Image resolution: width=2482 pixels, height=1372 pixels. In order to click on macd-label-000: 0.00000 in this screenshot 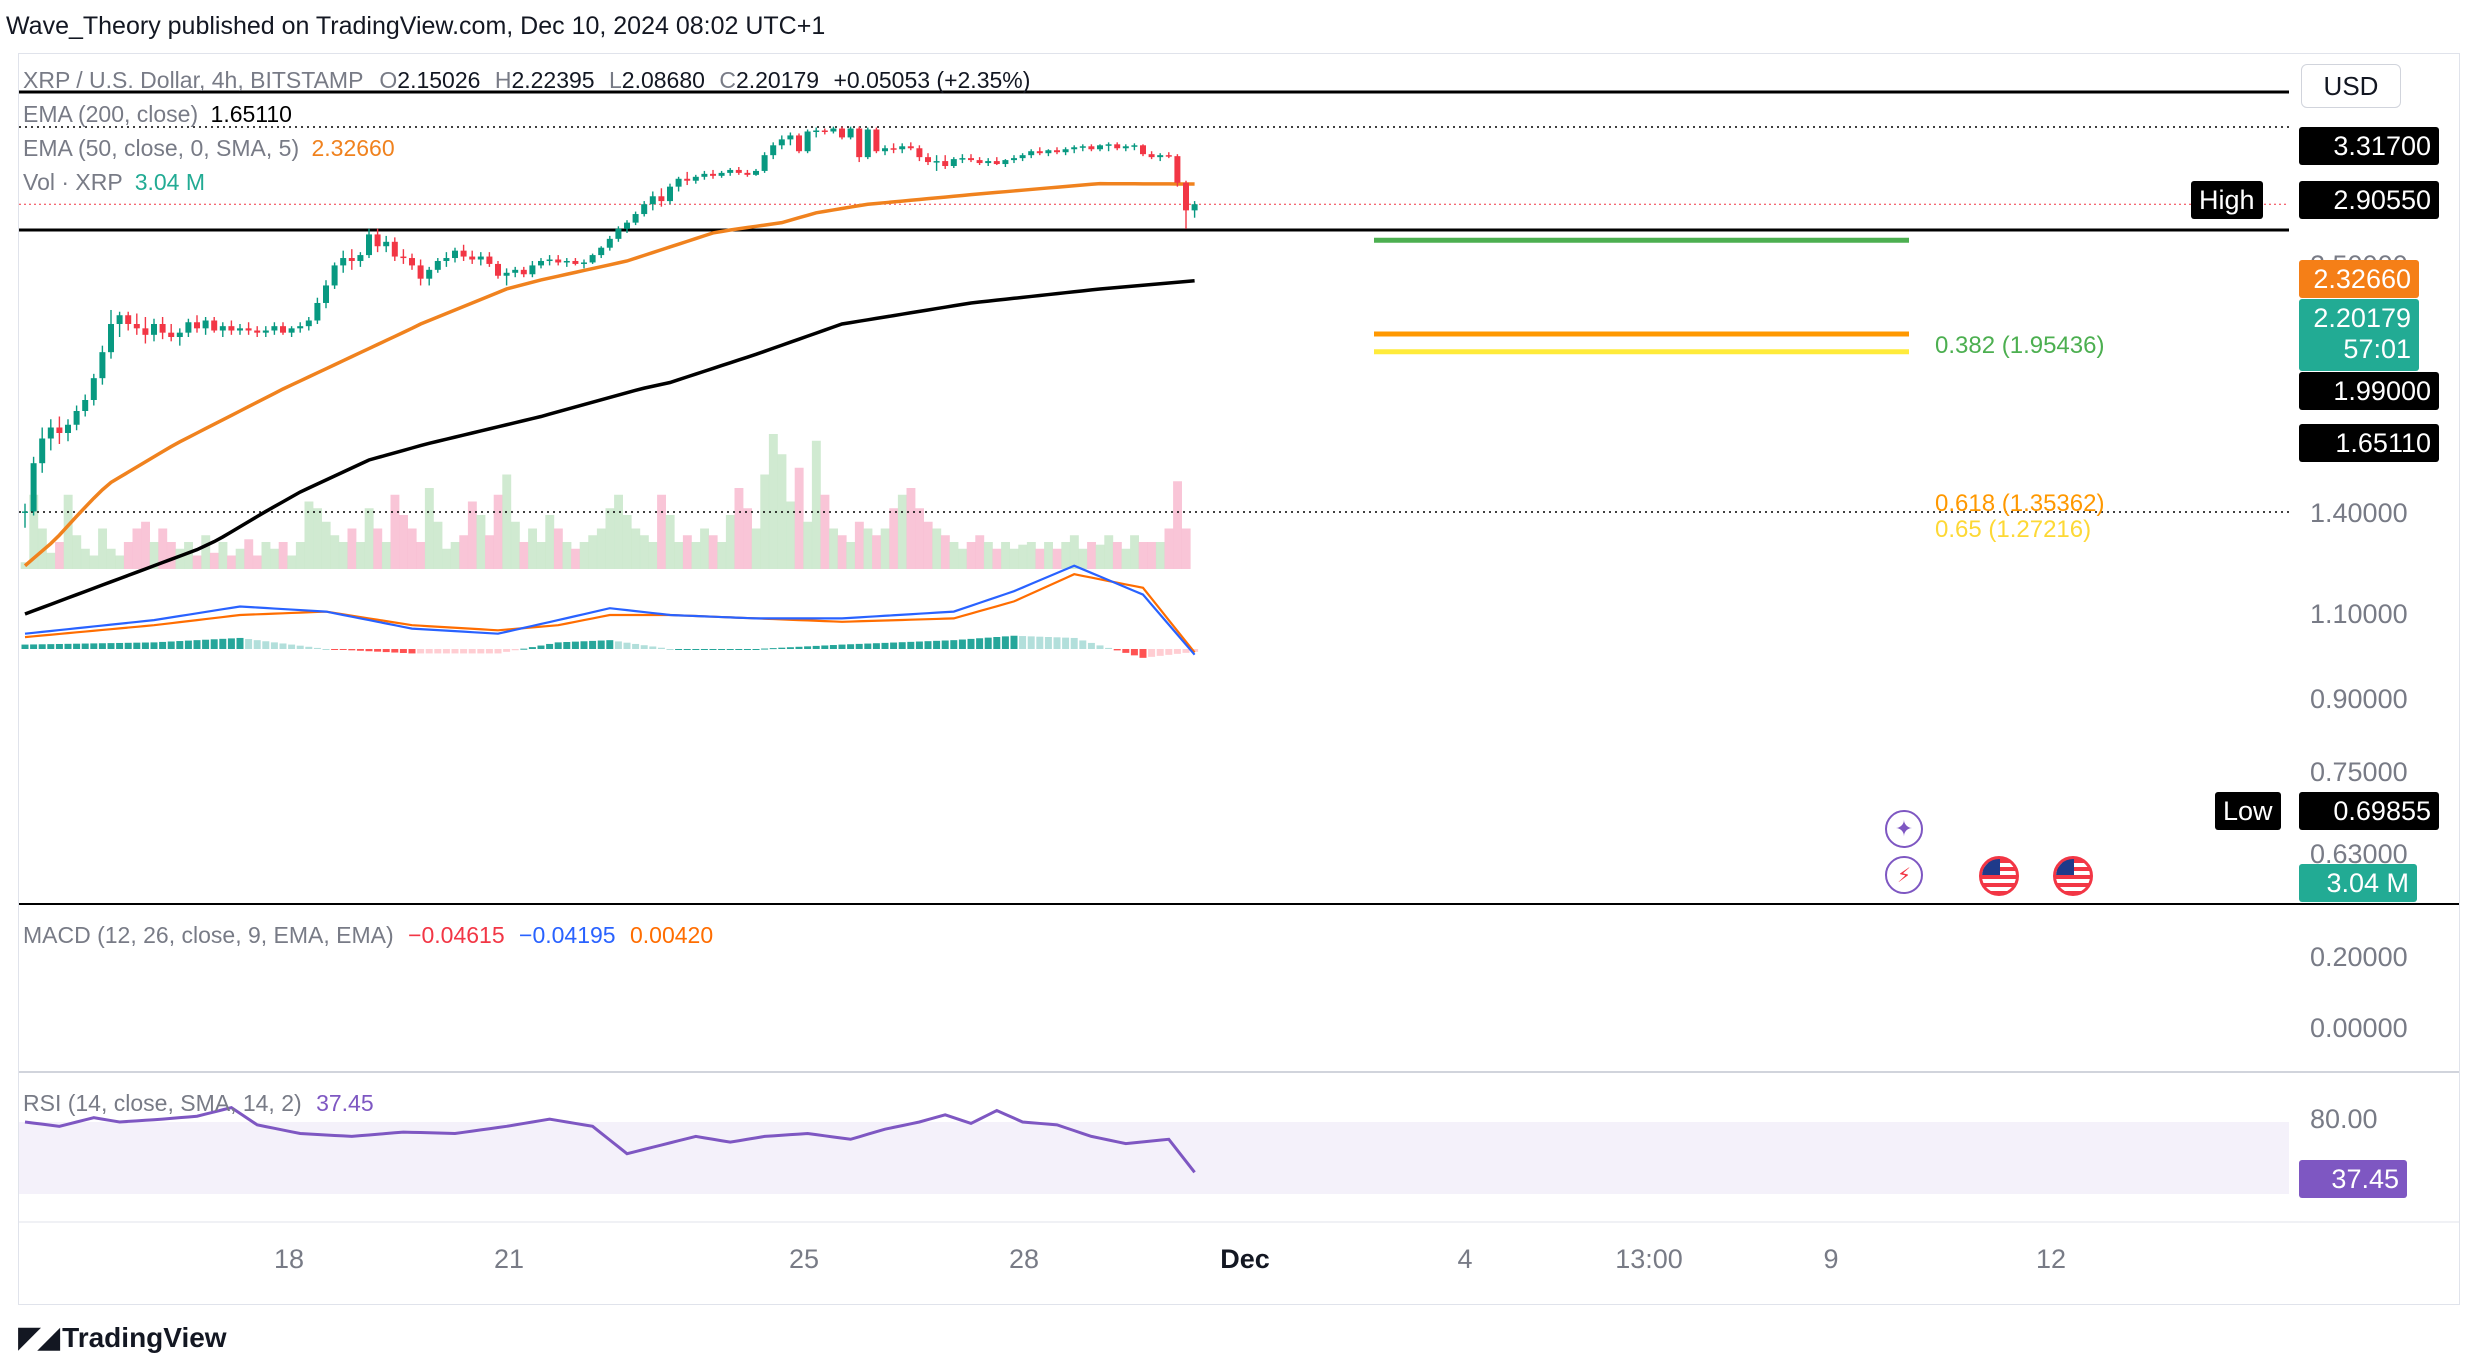, I will do `click(2359, 1028)`.